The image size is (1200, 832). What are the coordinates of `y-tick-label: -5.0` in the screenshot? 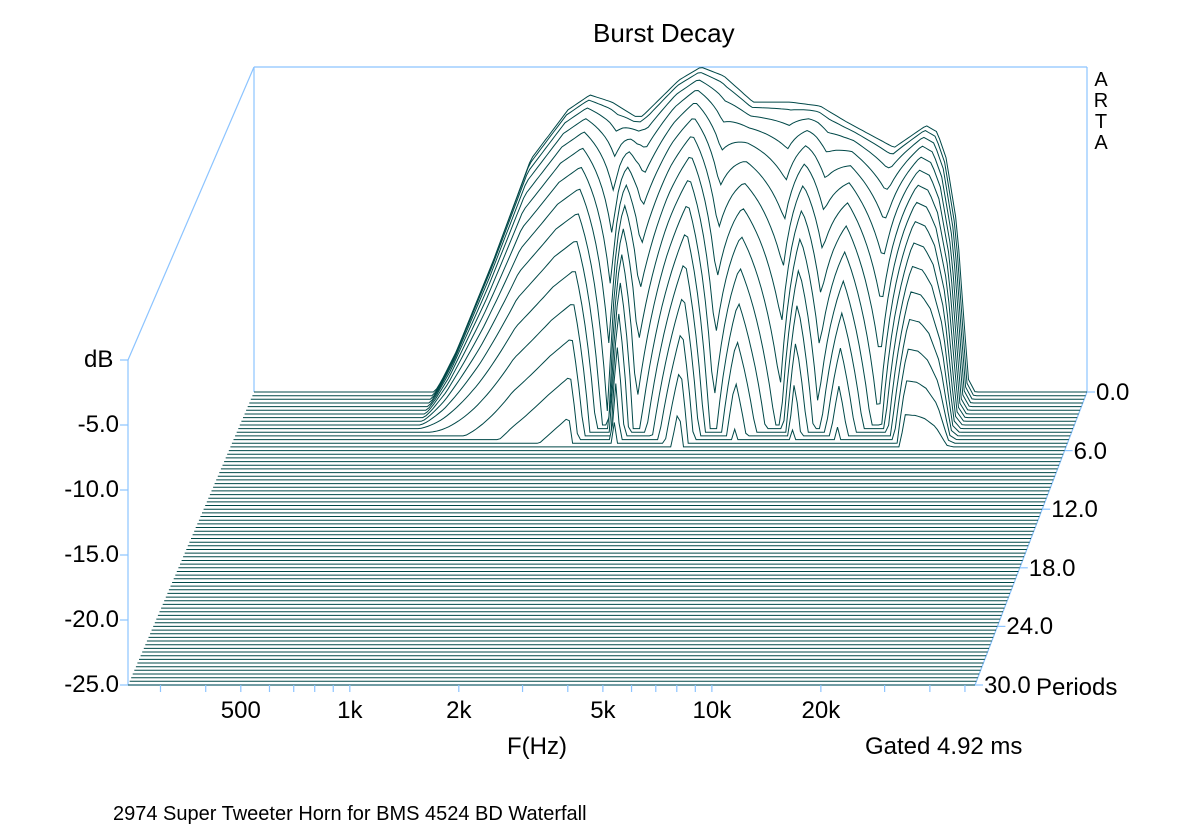 It's located at (98, 424).